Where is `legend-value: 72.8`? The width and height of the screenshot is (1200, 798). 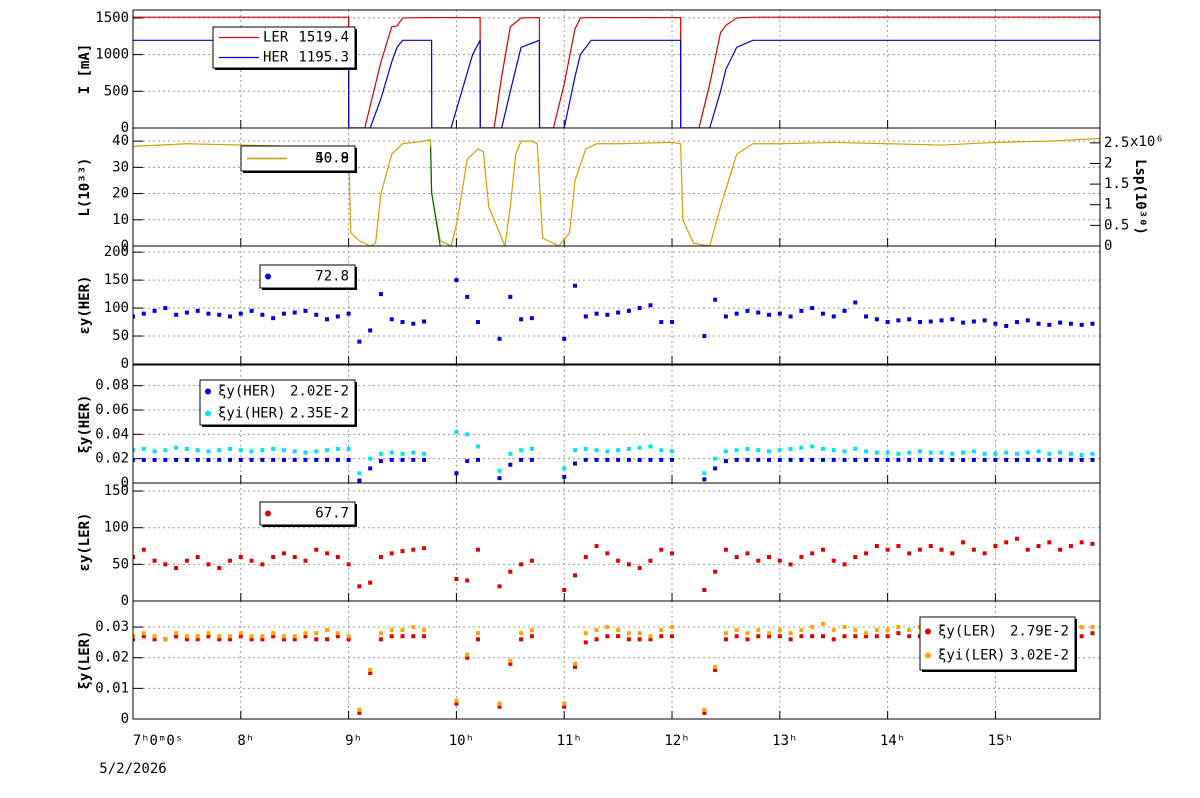 legend-value: 72.8 is located at coordinates (332, 277).